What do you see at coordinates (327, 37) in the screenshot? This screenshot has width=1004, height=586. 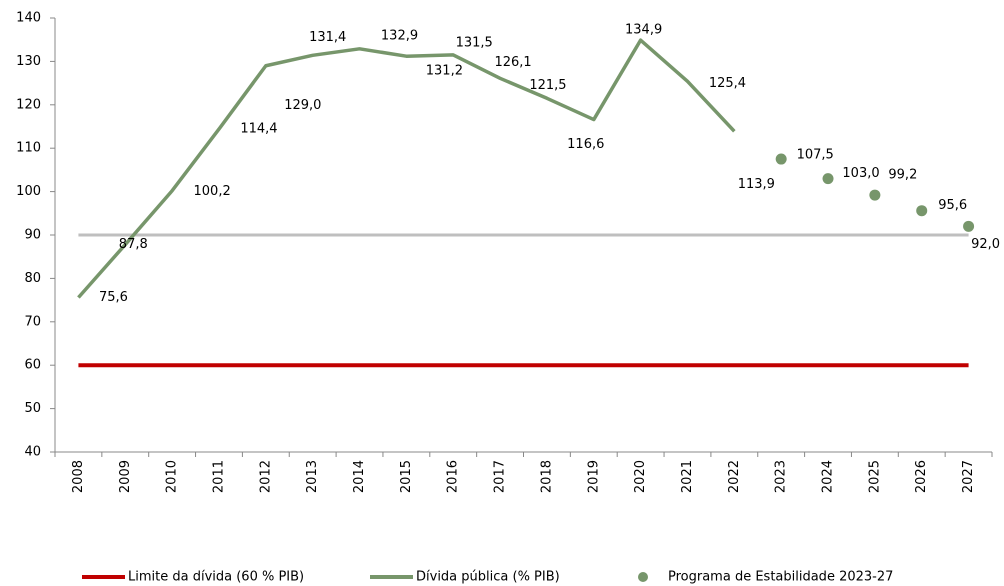 I see `data-label: 131,4` at bounding box center [327, 37].